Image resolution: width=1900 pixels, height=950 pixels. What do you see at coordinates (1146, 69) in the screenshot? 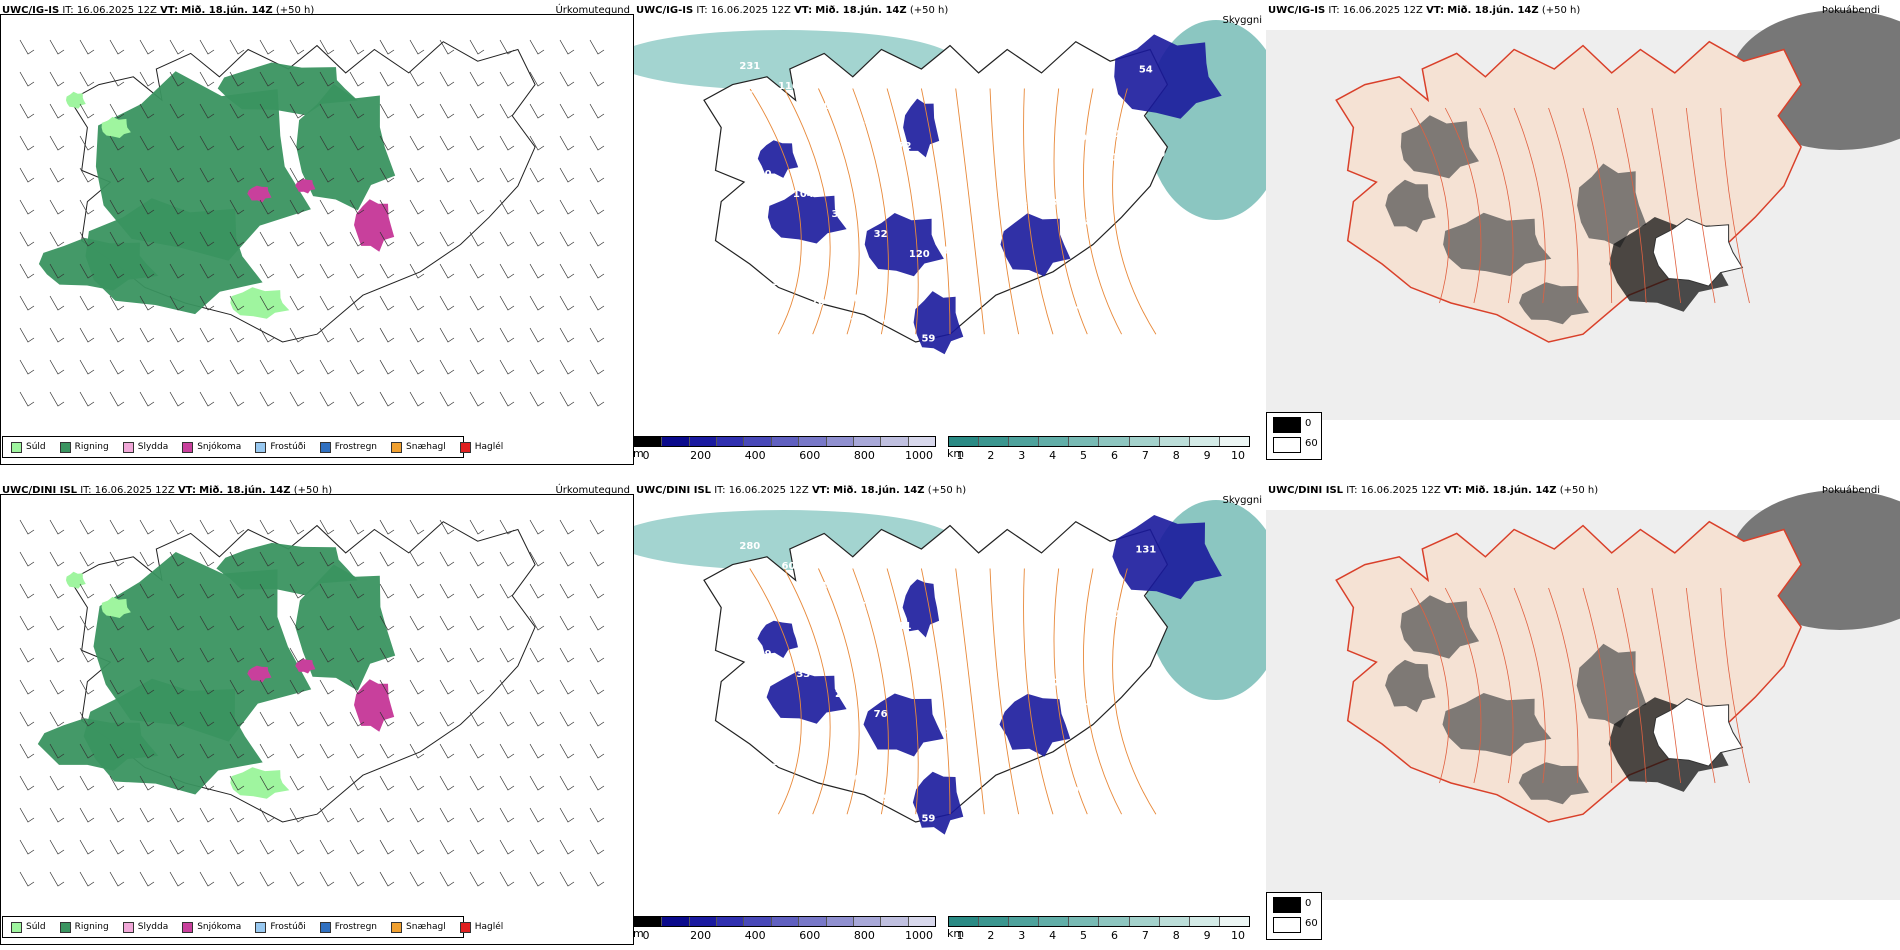
I see `cloud-base-value: 54` at bounding box center [1146, 69].